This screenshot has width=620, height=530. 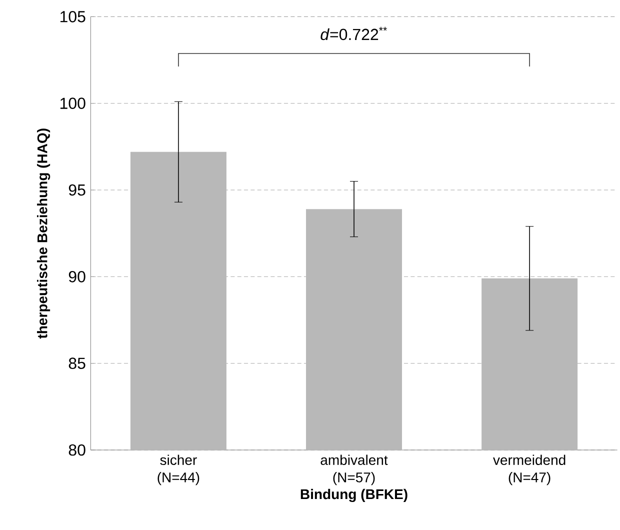 What do you see at coordinates (77, 450) in the screenshot?
I see `y-tick-label: 80` at bounding box center [77, 450].